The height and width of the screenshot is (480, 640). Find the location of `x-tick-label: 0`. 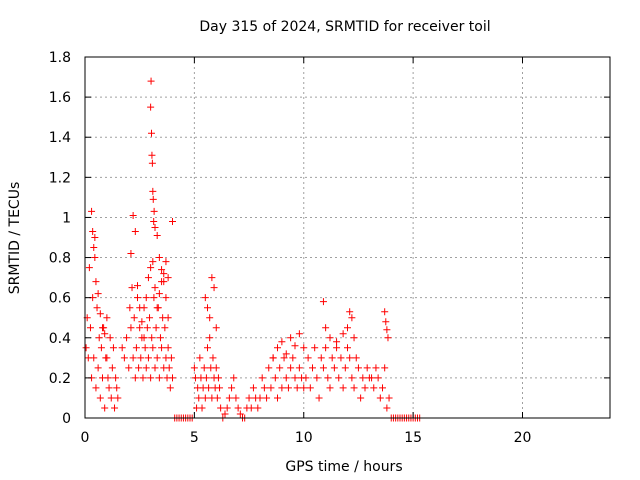

x-tick-label: 0 is located at coordinates (85, 438).